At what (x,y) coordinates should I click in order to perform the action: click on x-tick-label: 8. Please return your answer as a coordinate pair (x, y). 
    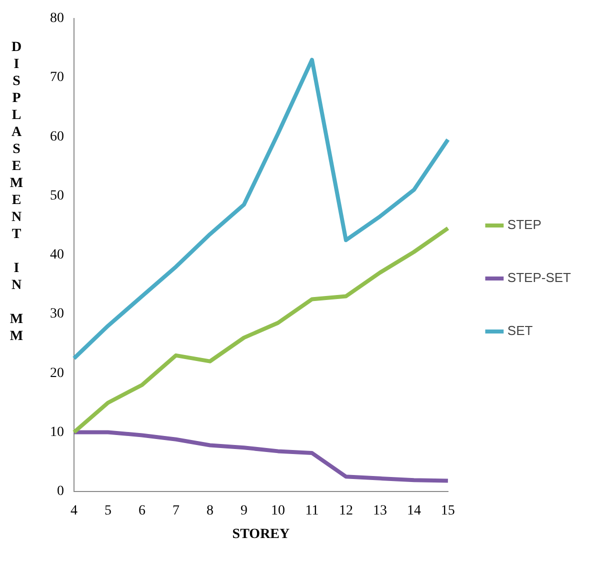
    Looking at the image, I should click on (210, 510).